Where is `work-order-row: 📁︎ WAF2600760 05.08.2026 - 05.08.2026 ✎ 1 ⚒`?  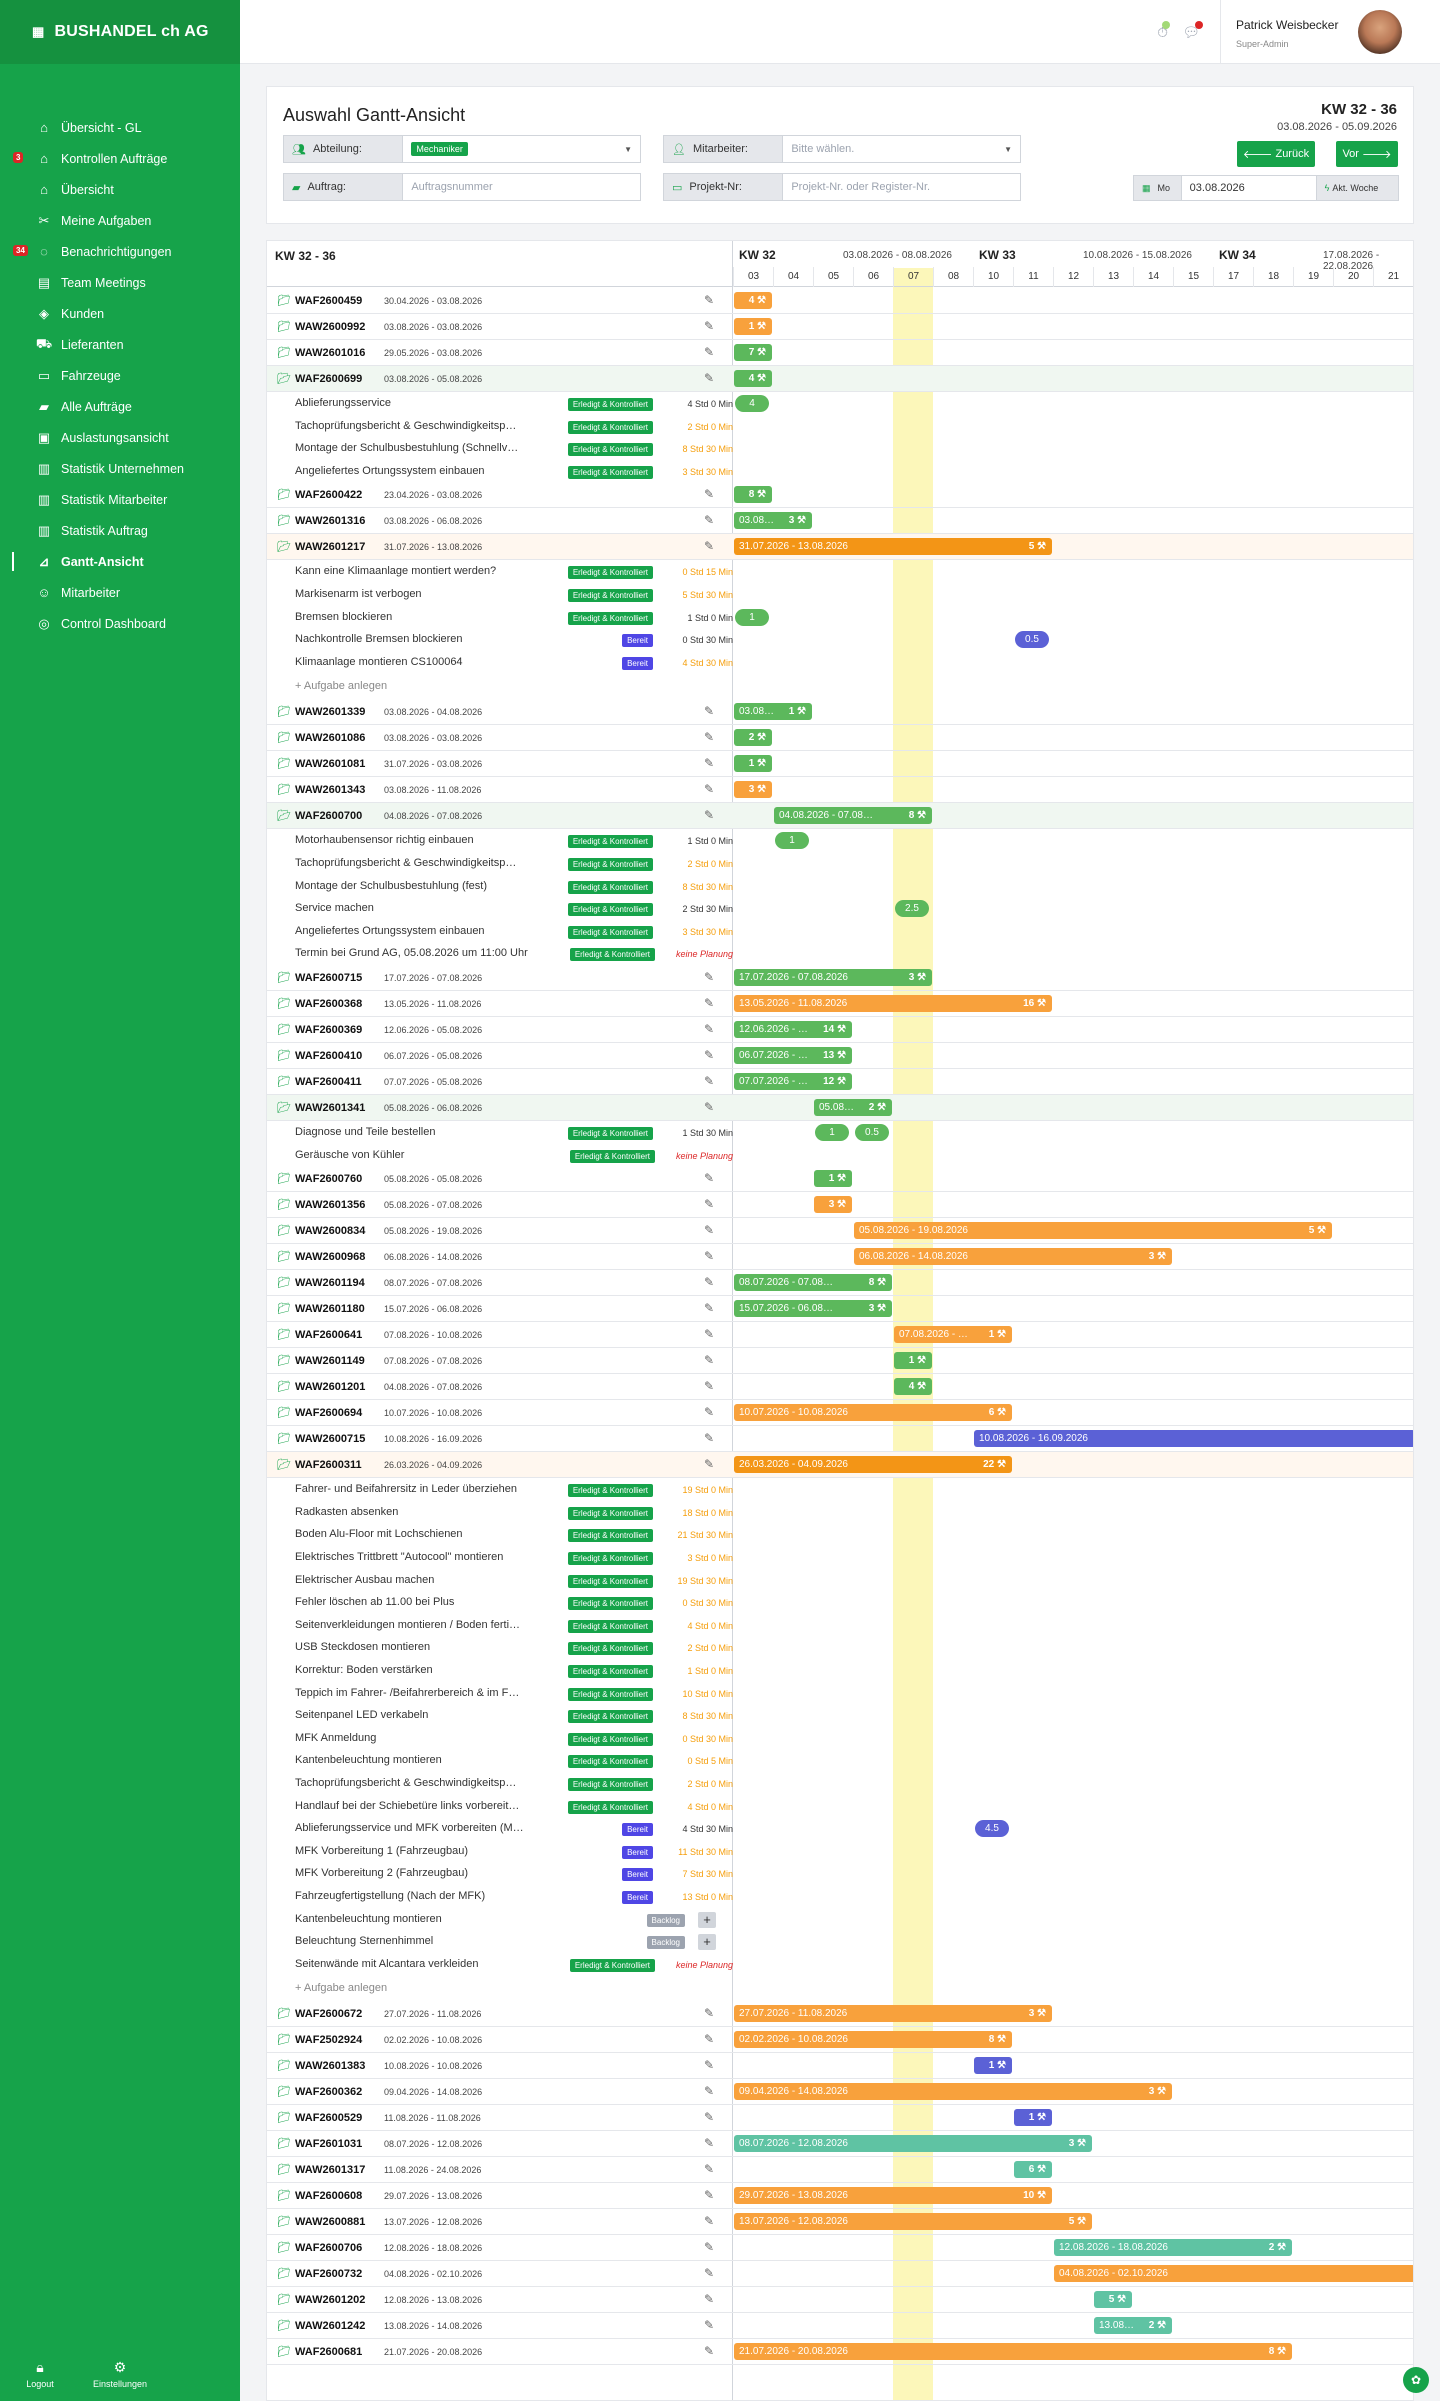 work-order-row: 📁︎ WAF2600760 05.08.2026 - 05.08.2026 ✎ 1 ⚒ is located at coordinates (840, 1179).